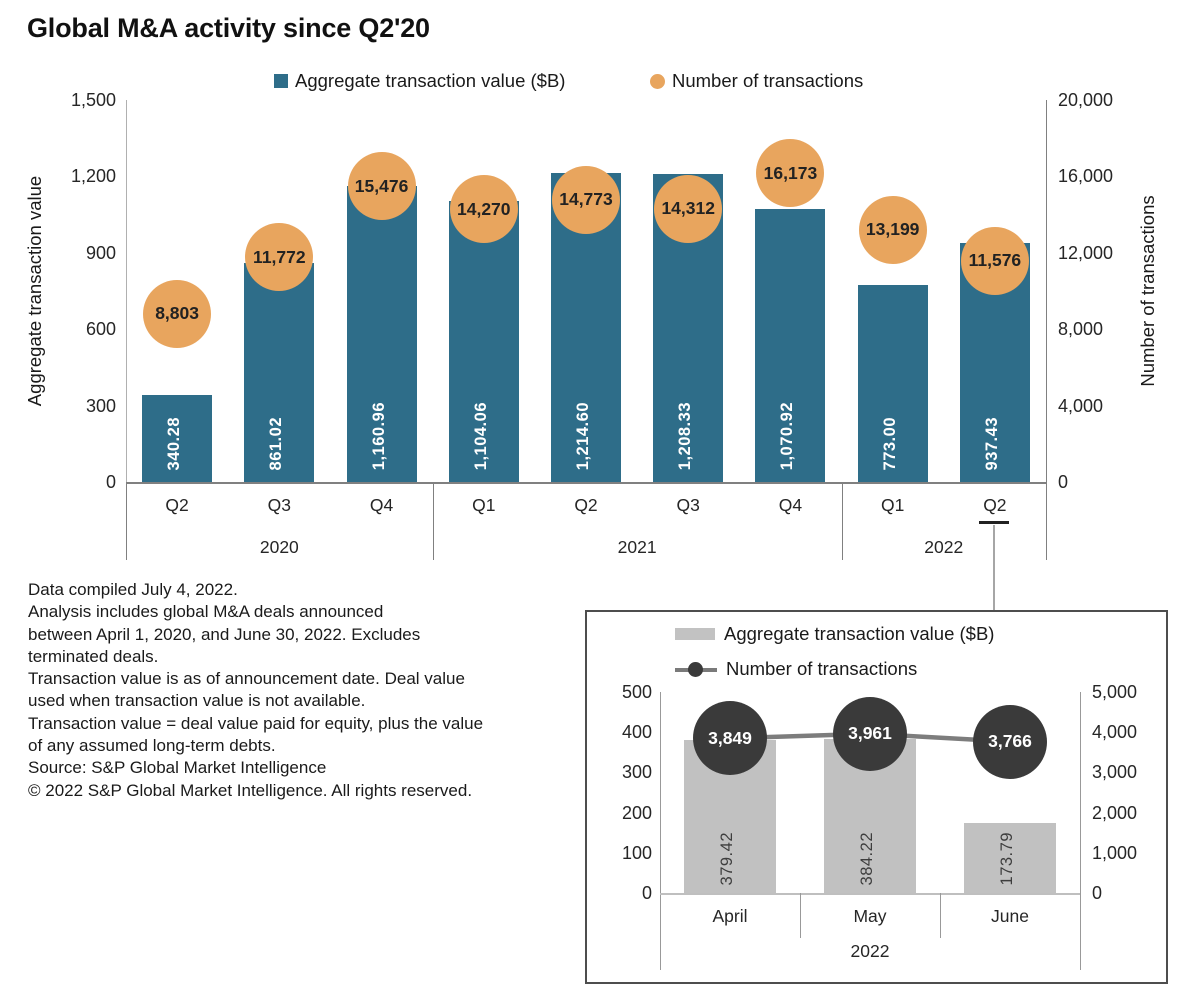 The image size is (1194, 1002). I want to click on inset-count-bubble: 3,961, so click(870, 733).